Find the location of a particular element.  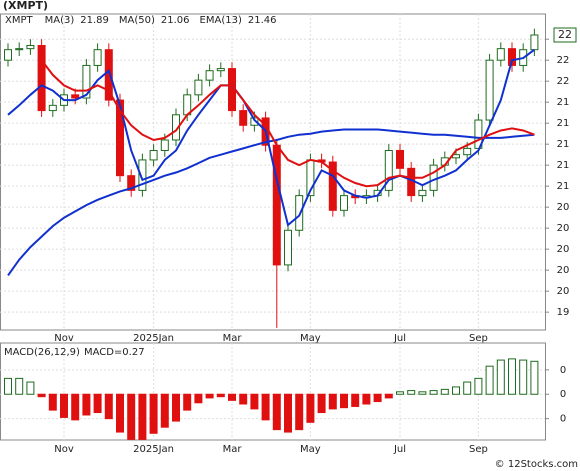

panel-title: MACD(26,12,9) is located at coordinates (42, 352).